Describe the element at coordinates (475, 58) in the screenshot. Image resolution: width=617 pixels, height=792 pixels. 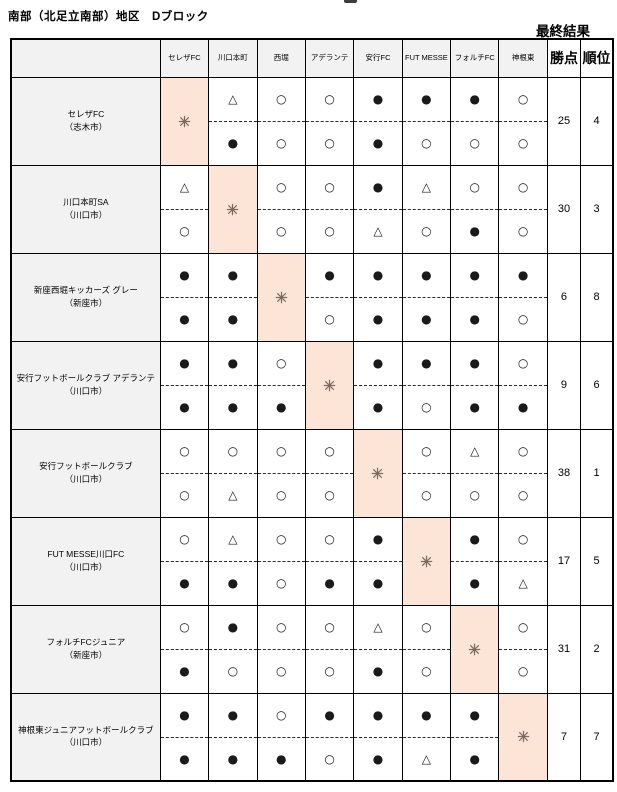
I see `header-opponent-6: フォルチFC` at that location.